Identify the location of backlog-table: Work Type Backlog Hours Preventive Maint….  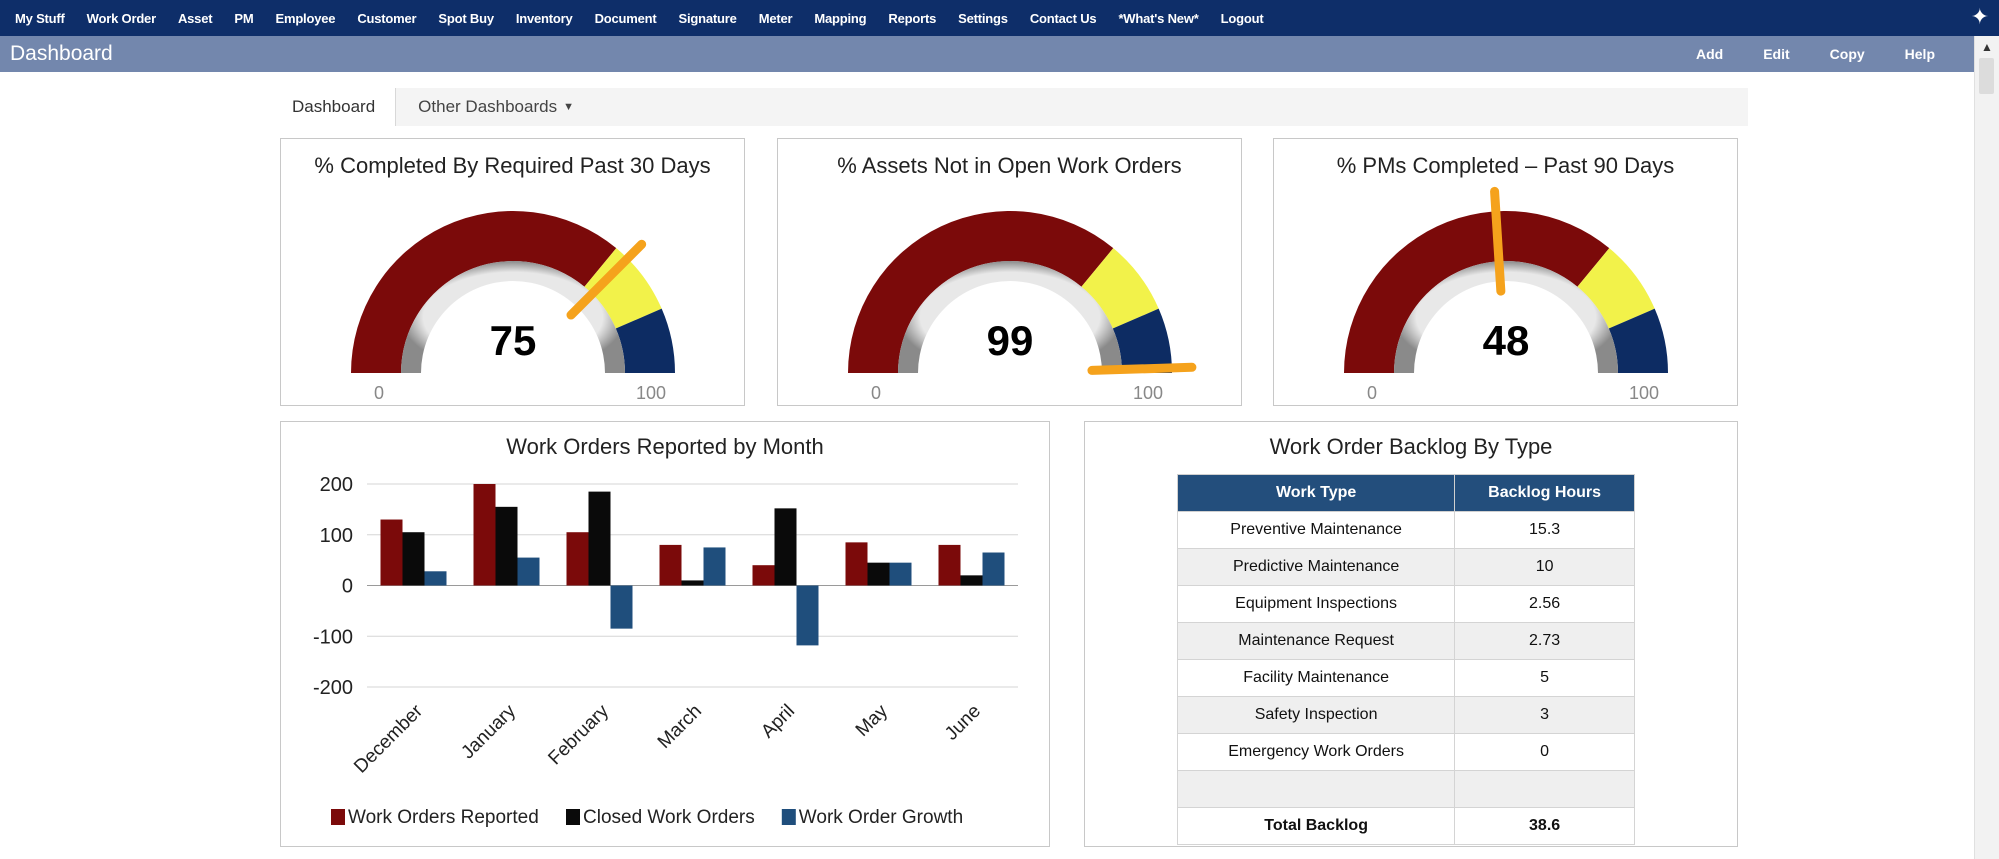
(1405, 659).